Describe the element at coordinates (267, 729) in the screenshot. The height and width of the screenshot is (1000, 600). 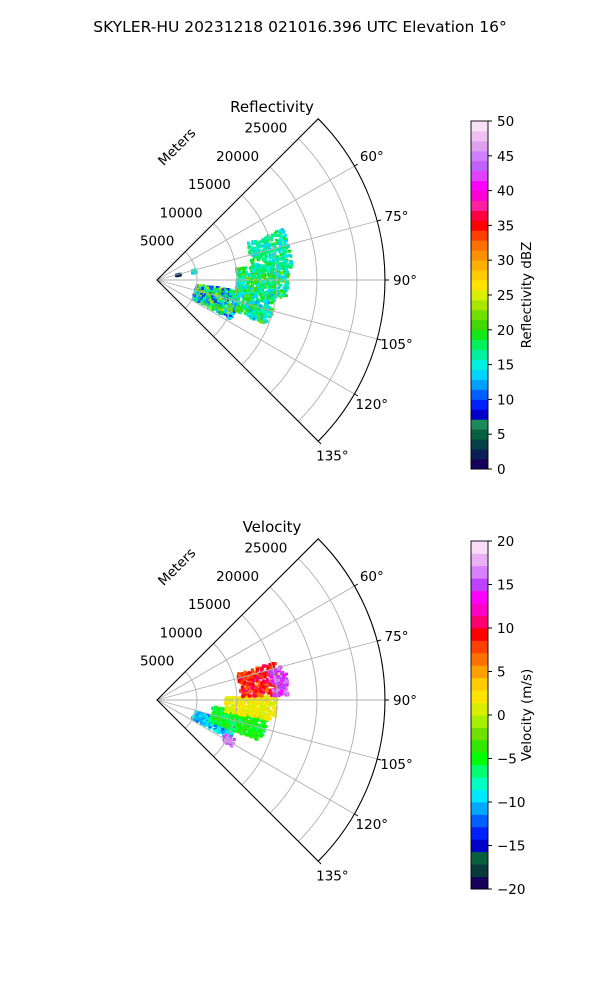
I see `velocity-azimuth-gridline` at that location.